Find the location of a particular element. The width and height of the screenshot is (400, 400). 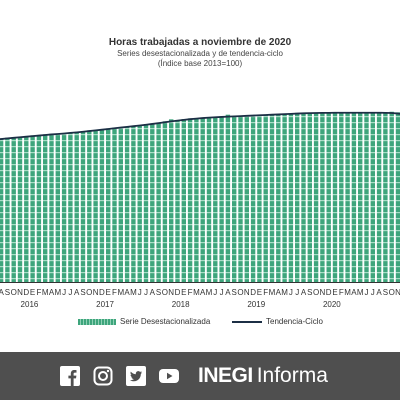

legend-item-trend: Tendencia-Ciclo is located at coordinates (277, 321).